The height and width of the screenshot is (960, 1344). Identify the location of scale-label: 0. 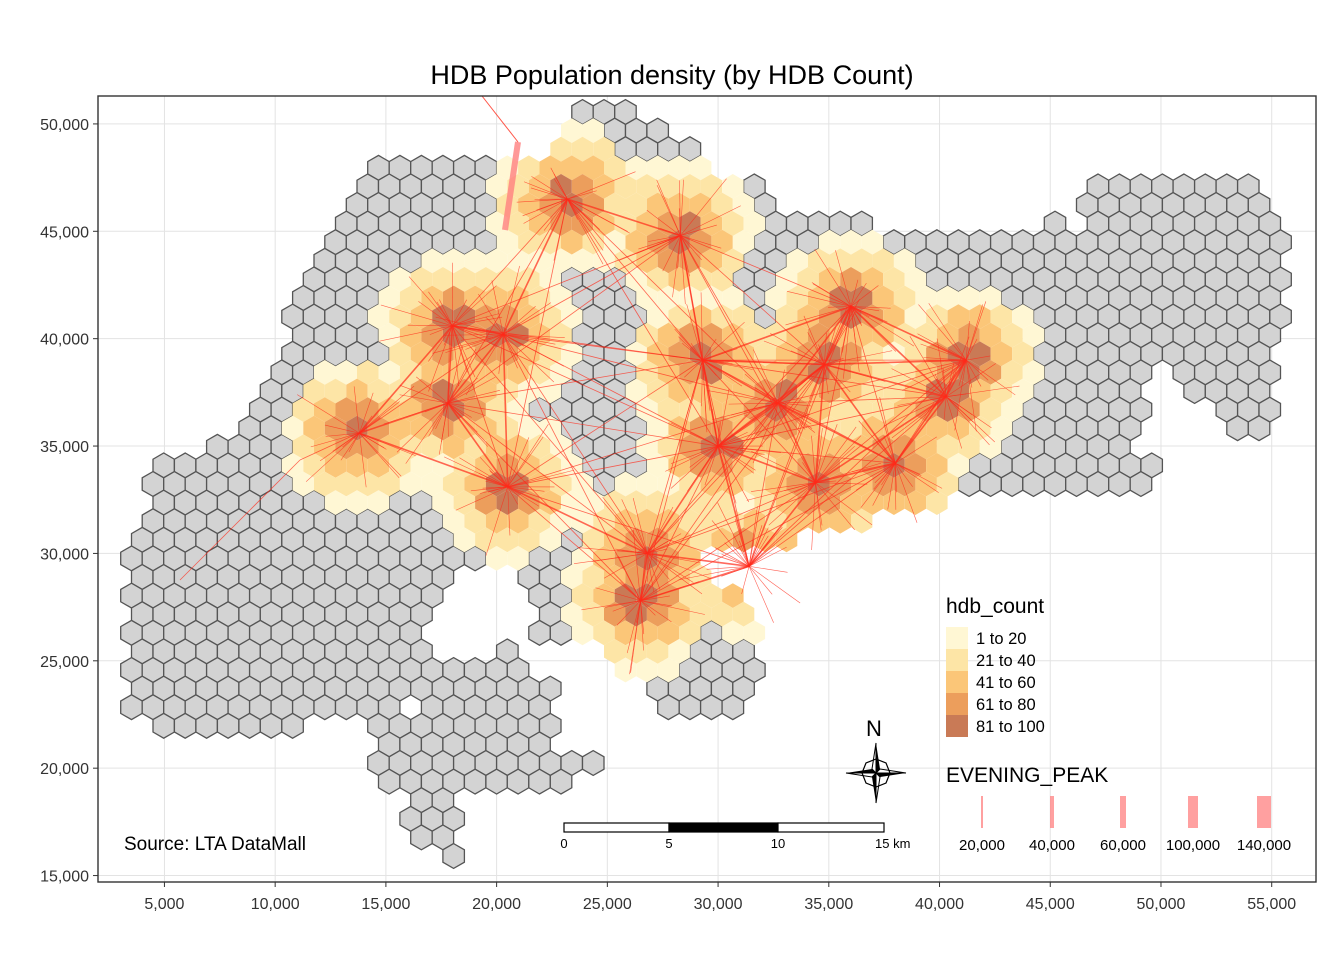
(563, 843).